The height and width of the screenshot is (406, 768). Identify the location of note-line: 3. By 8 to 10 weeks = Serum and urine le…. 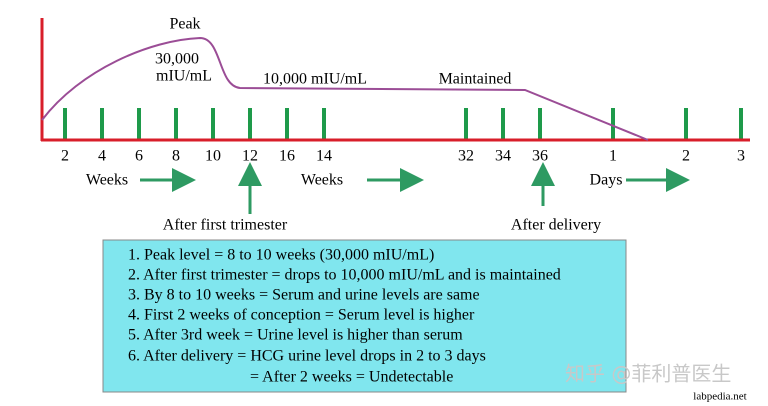
(304, 295).